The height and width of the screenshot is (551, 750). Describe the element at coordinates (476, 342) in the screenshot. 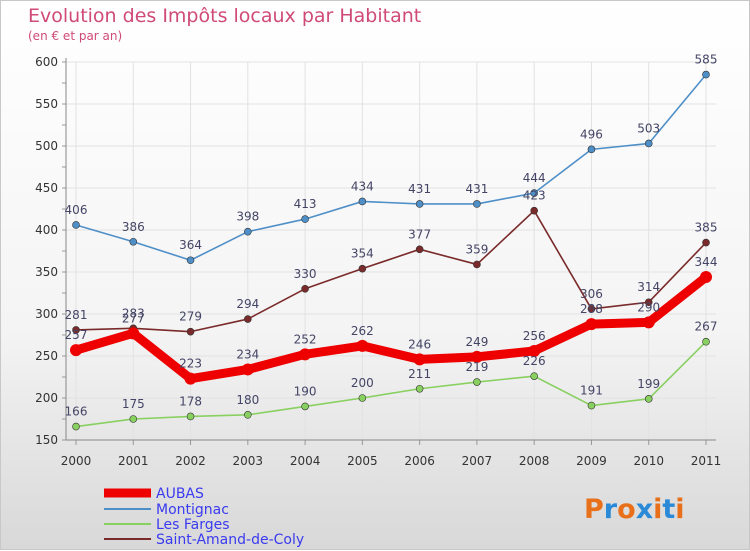

I see `data-label: 249` at that location.